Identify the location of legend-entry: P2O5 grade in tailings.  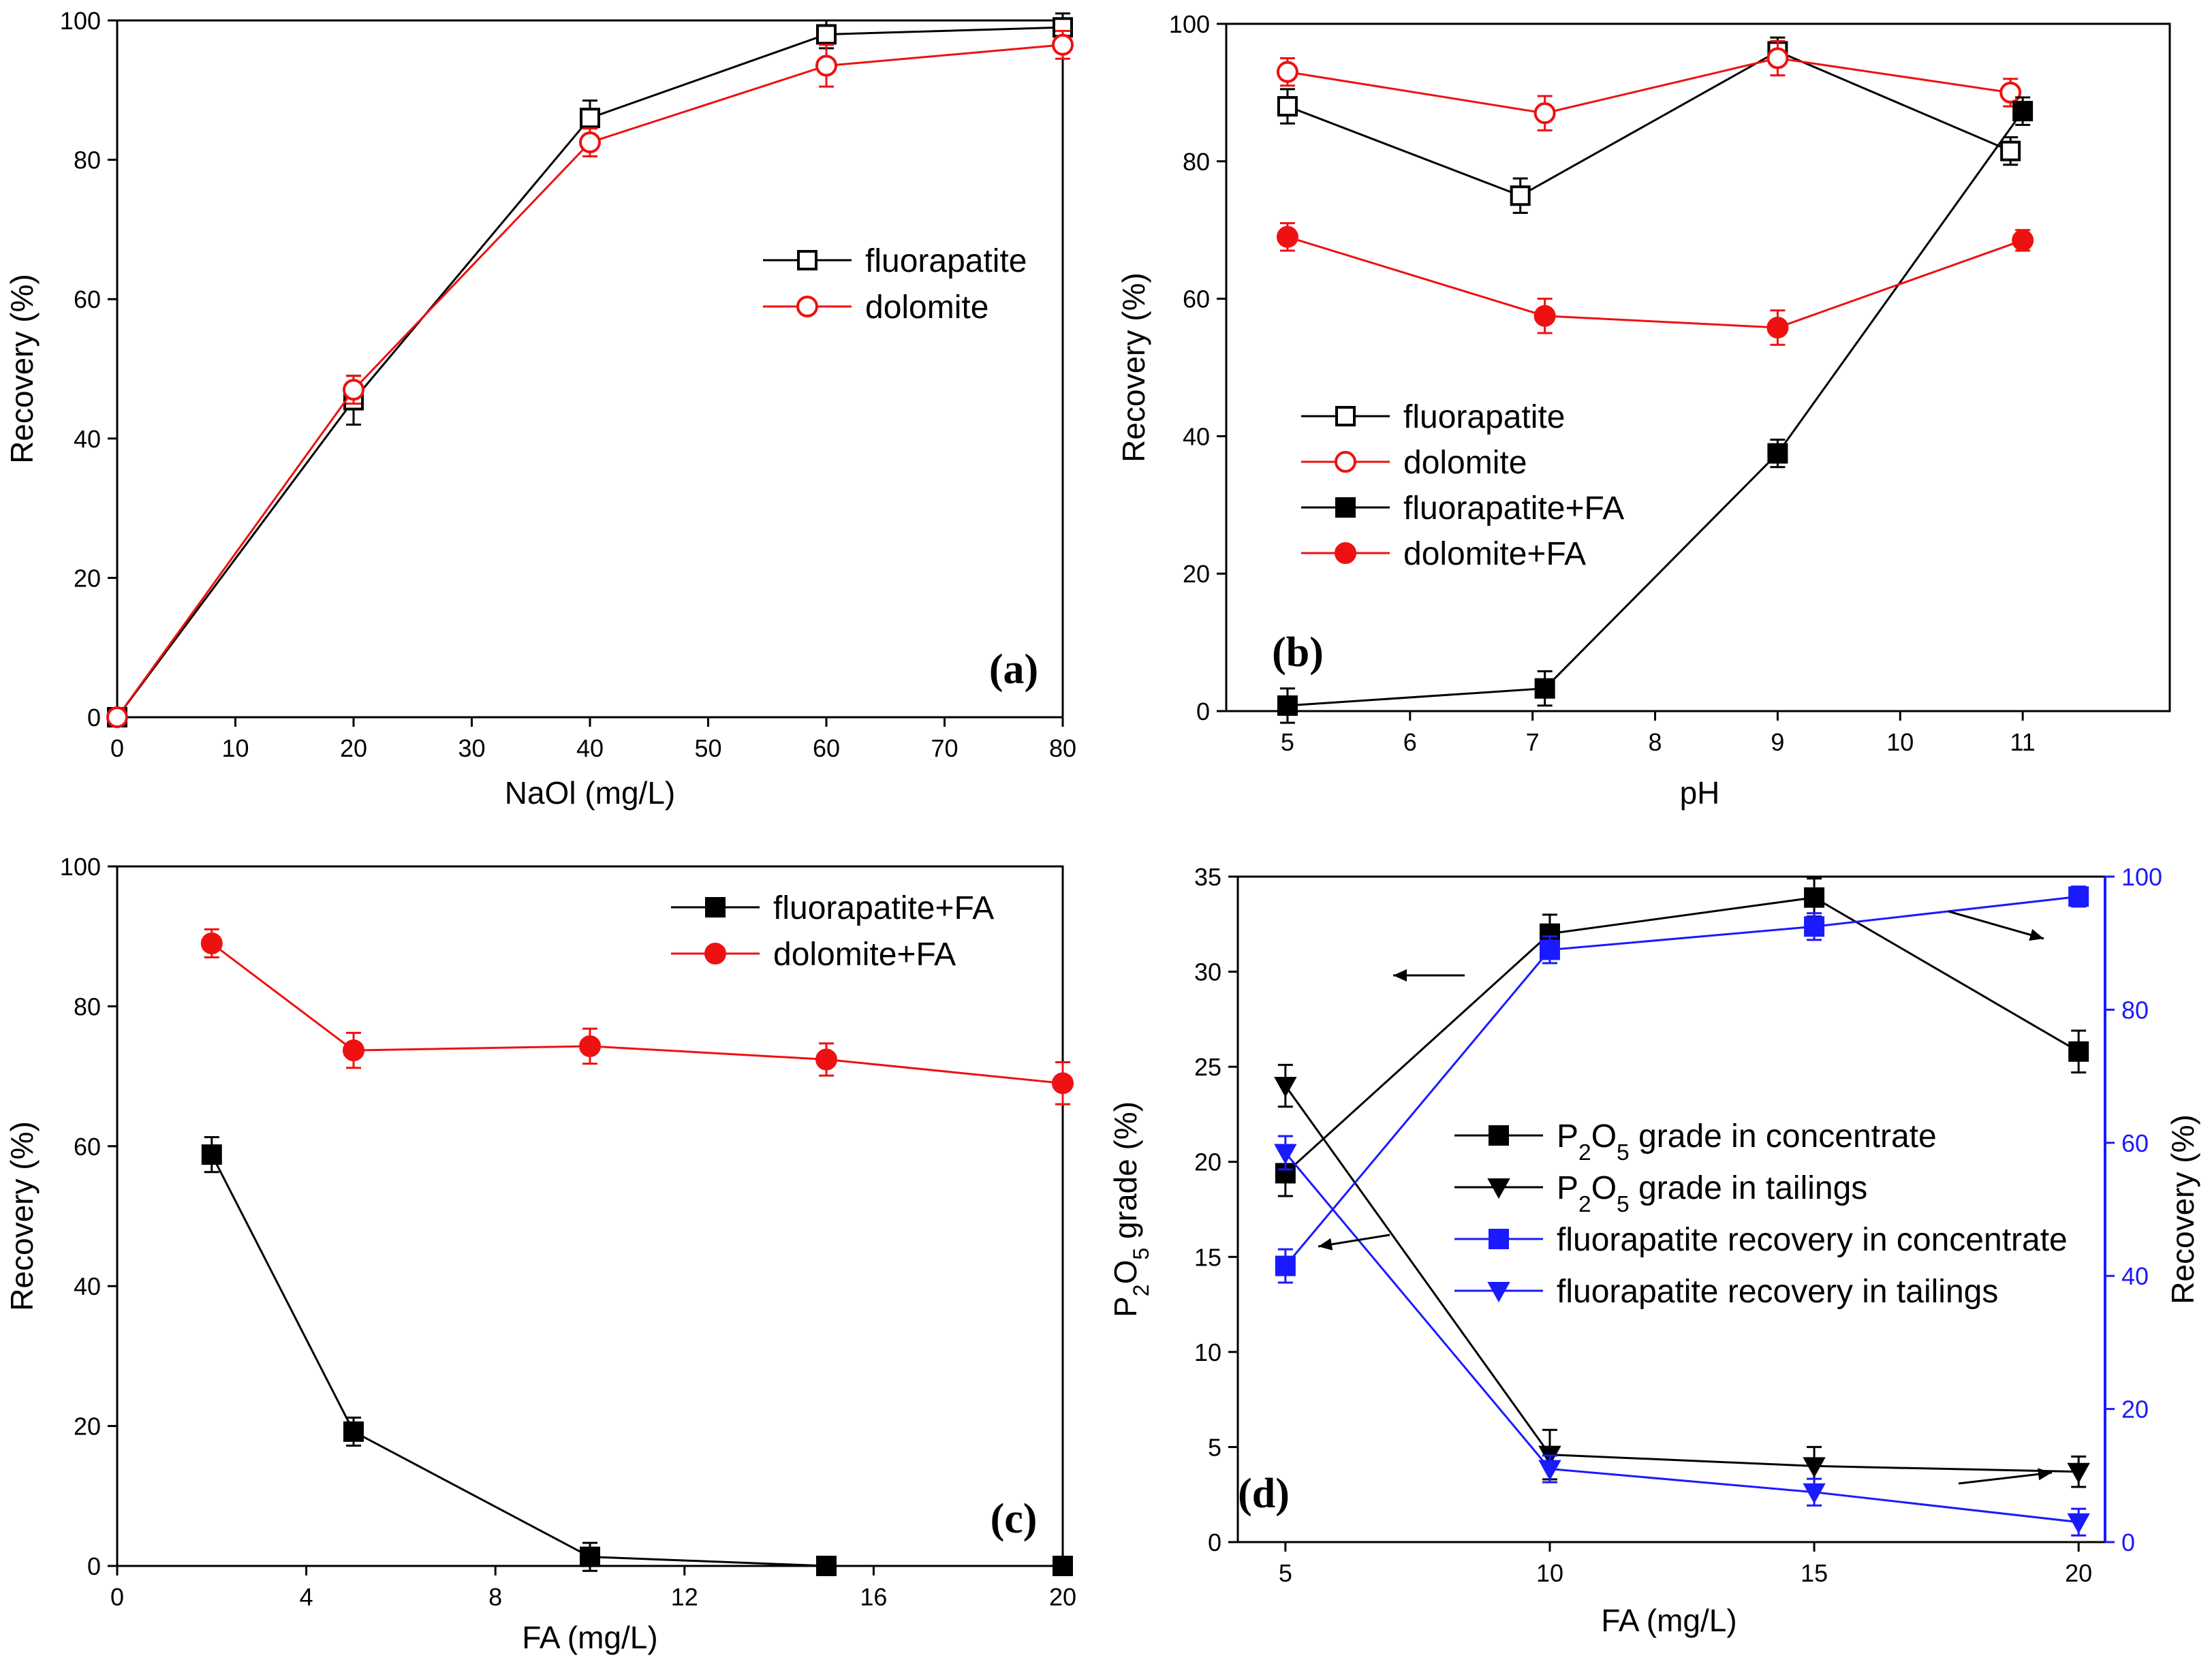
(1712, 1193).